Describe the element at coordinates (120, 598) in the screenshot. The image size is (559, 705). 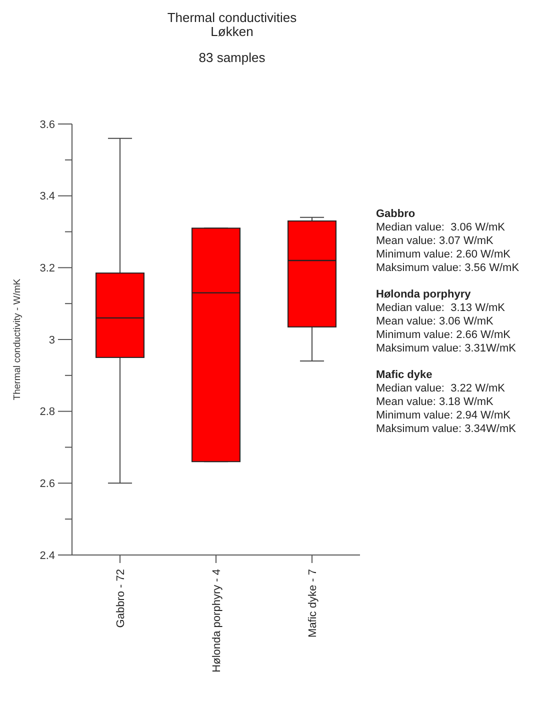
I see `x-tick-label: Gabbro - 72` at that location.